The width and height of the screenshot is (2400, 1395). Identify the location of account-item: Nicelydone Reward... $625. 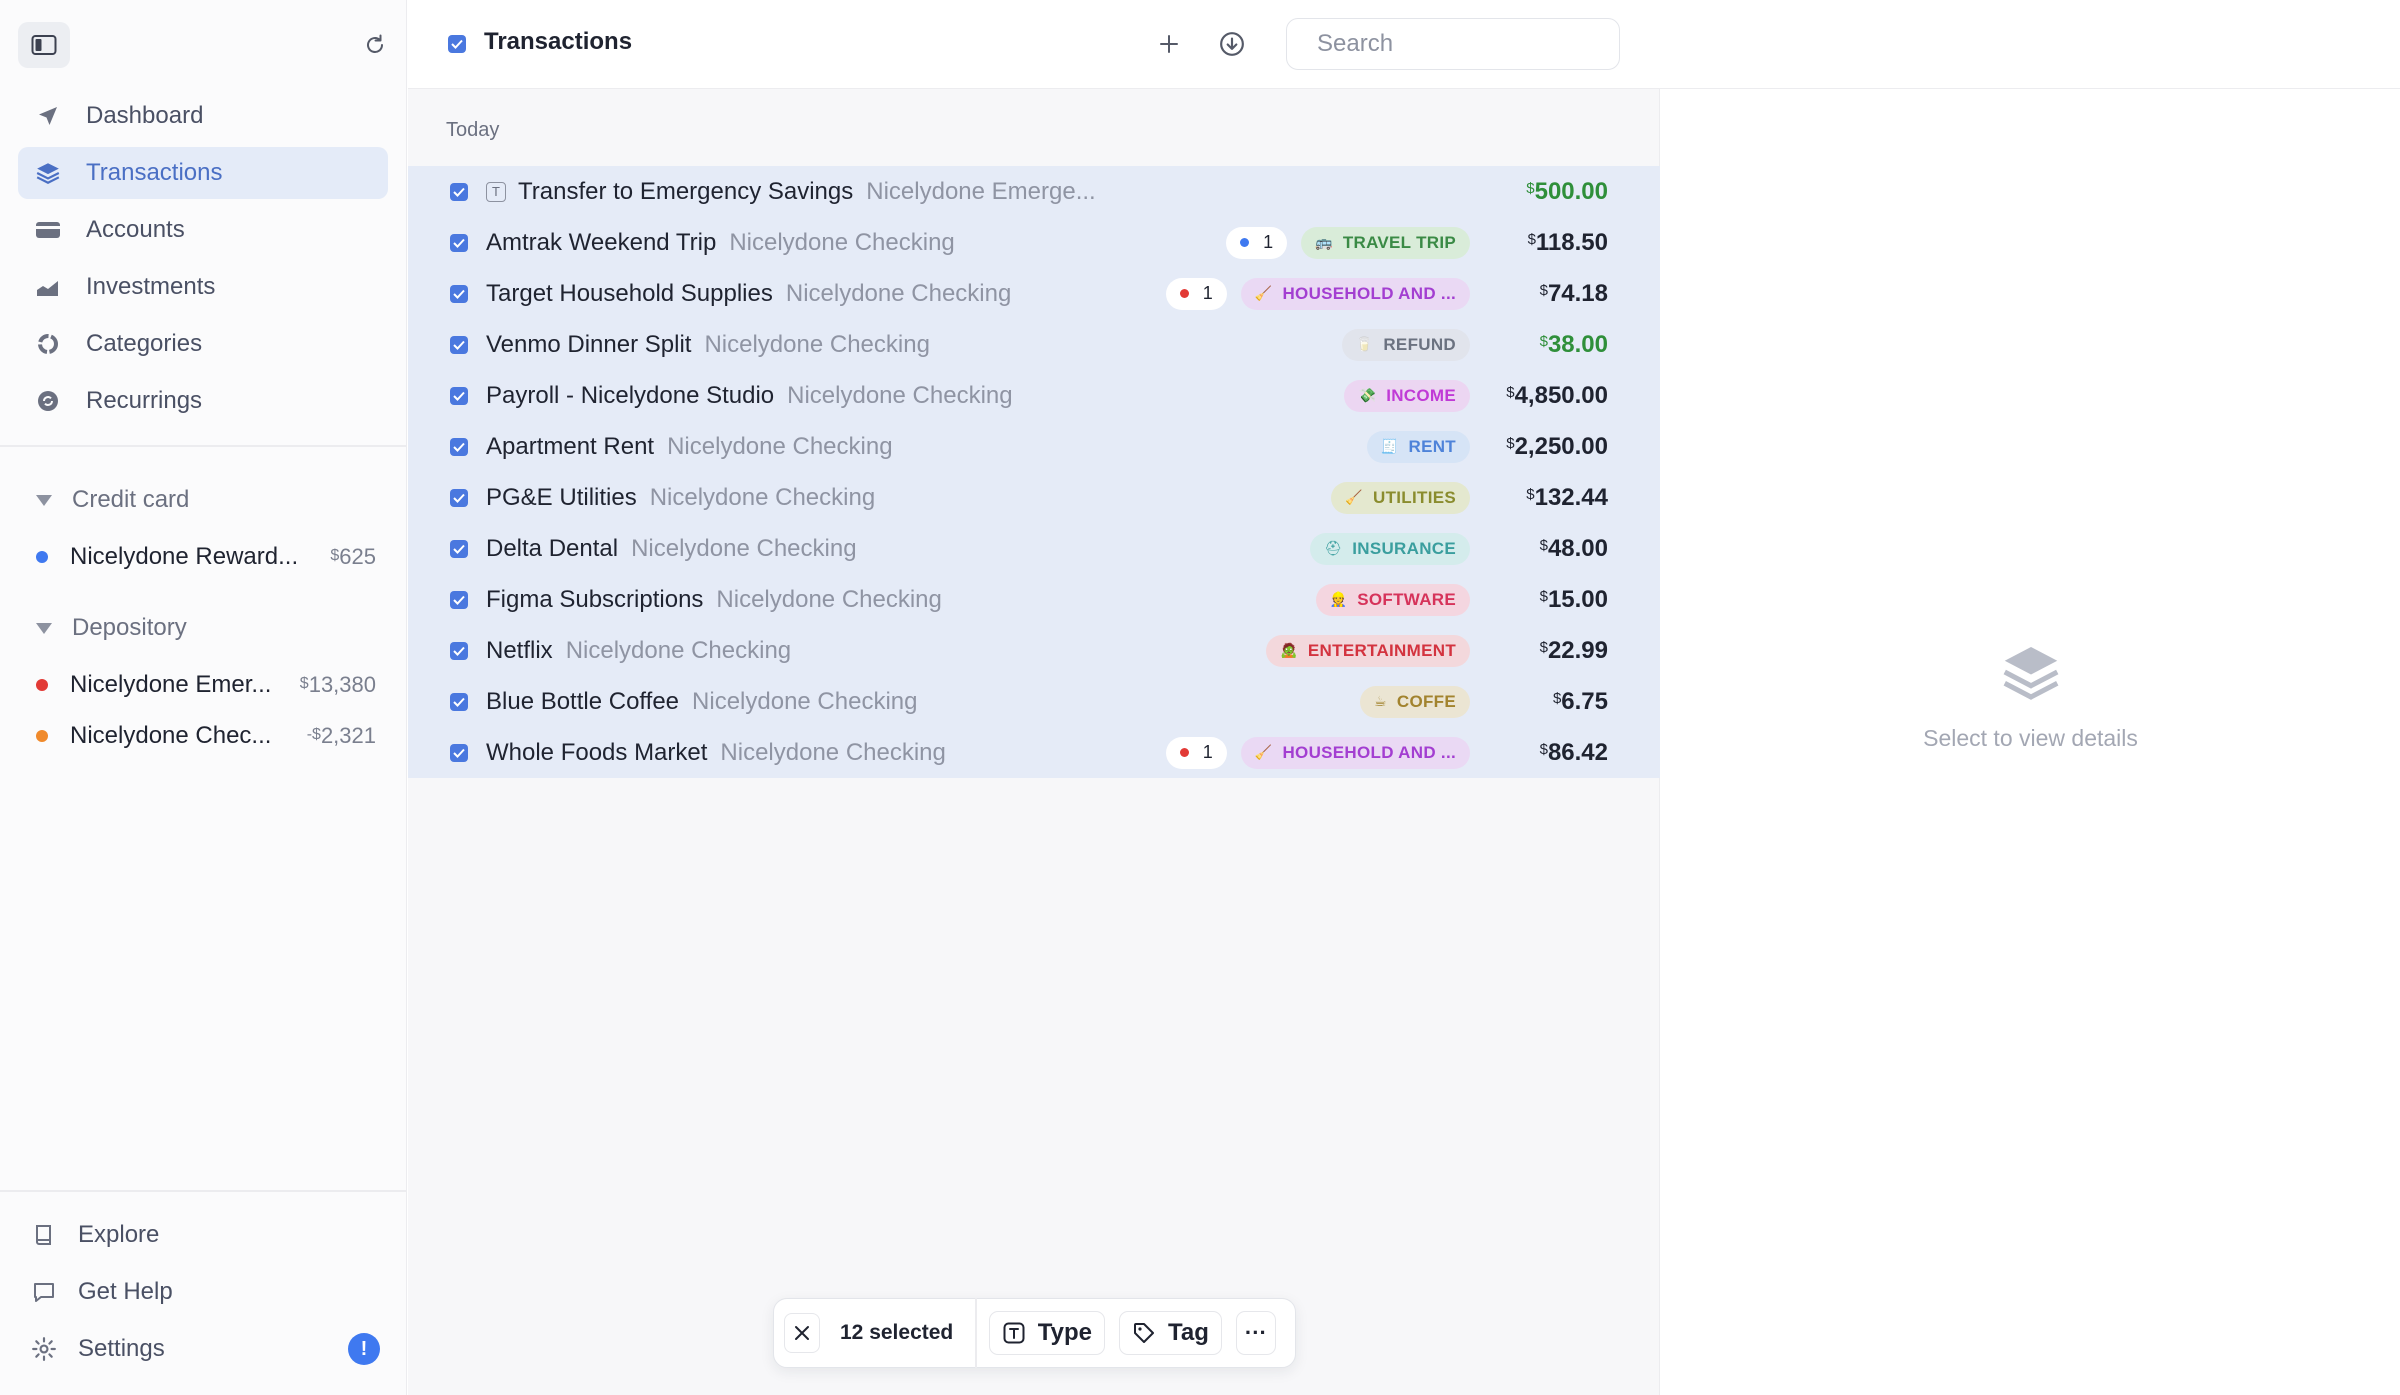
(206, 557).